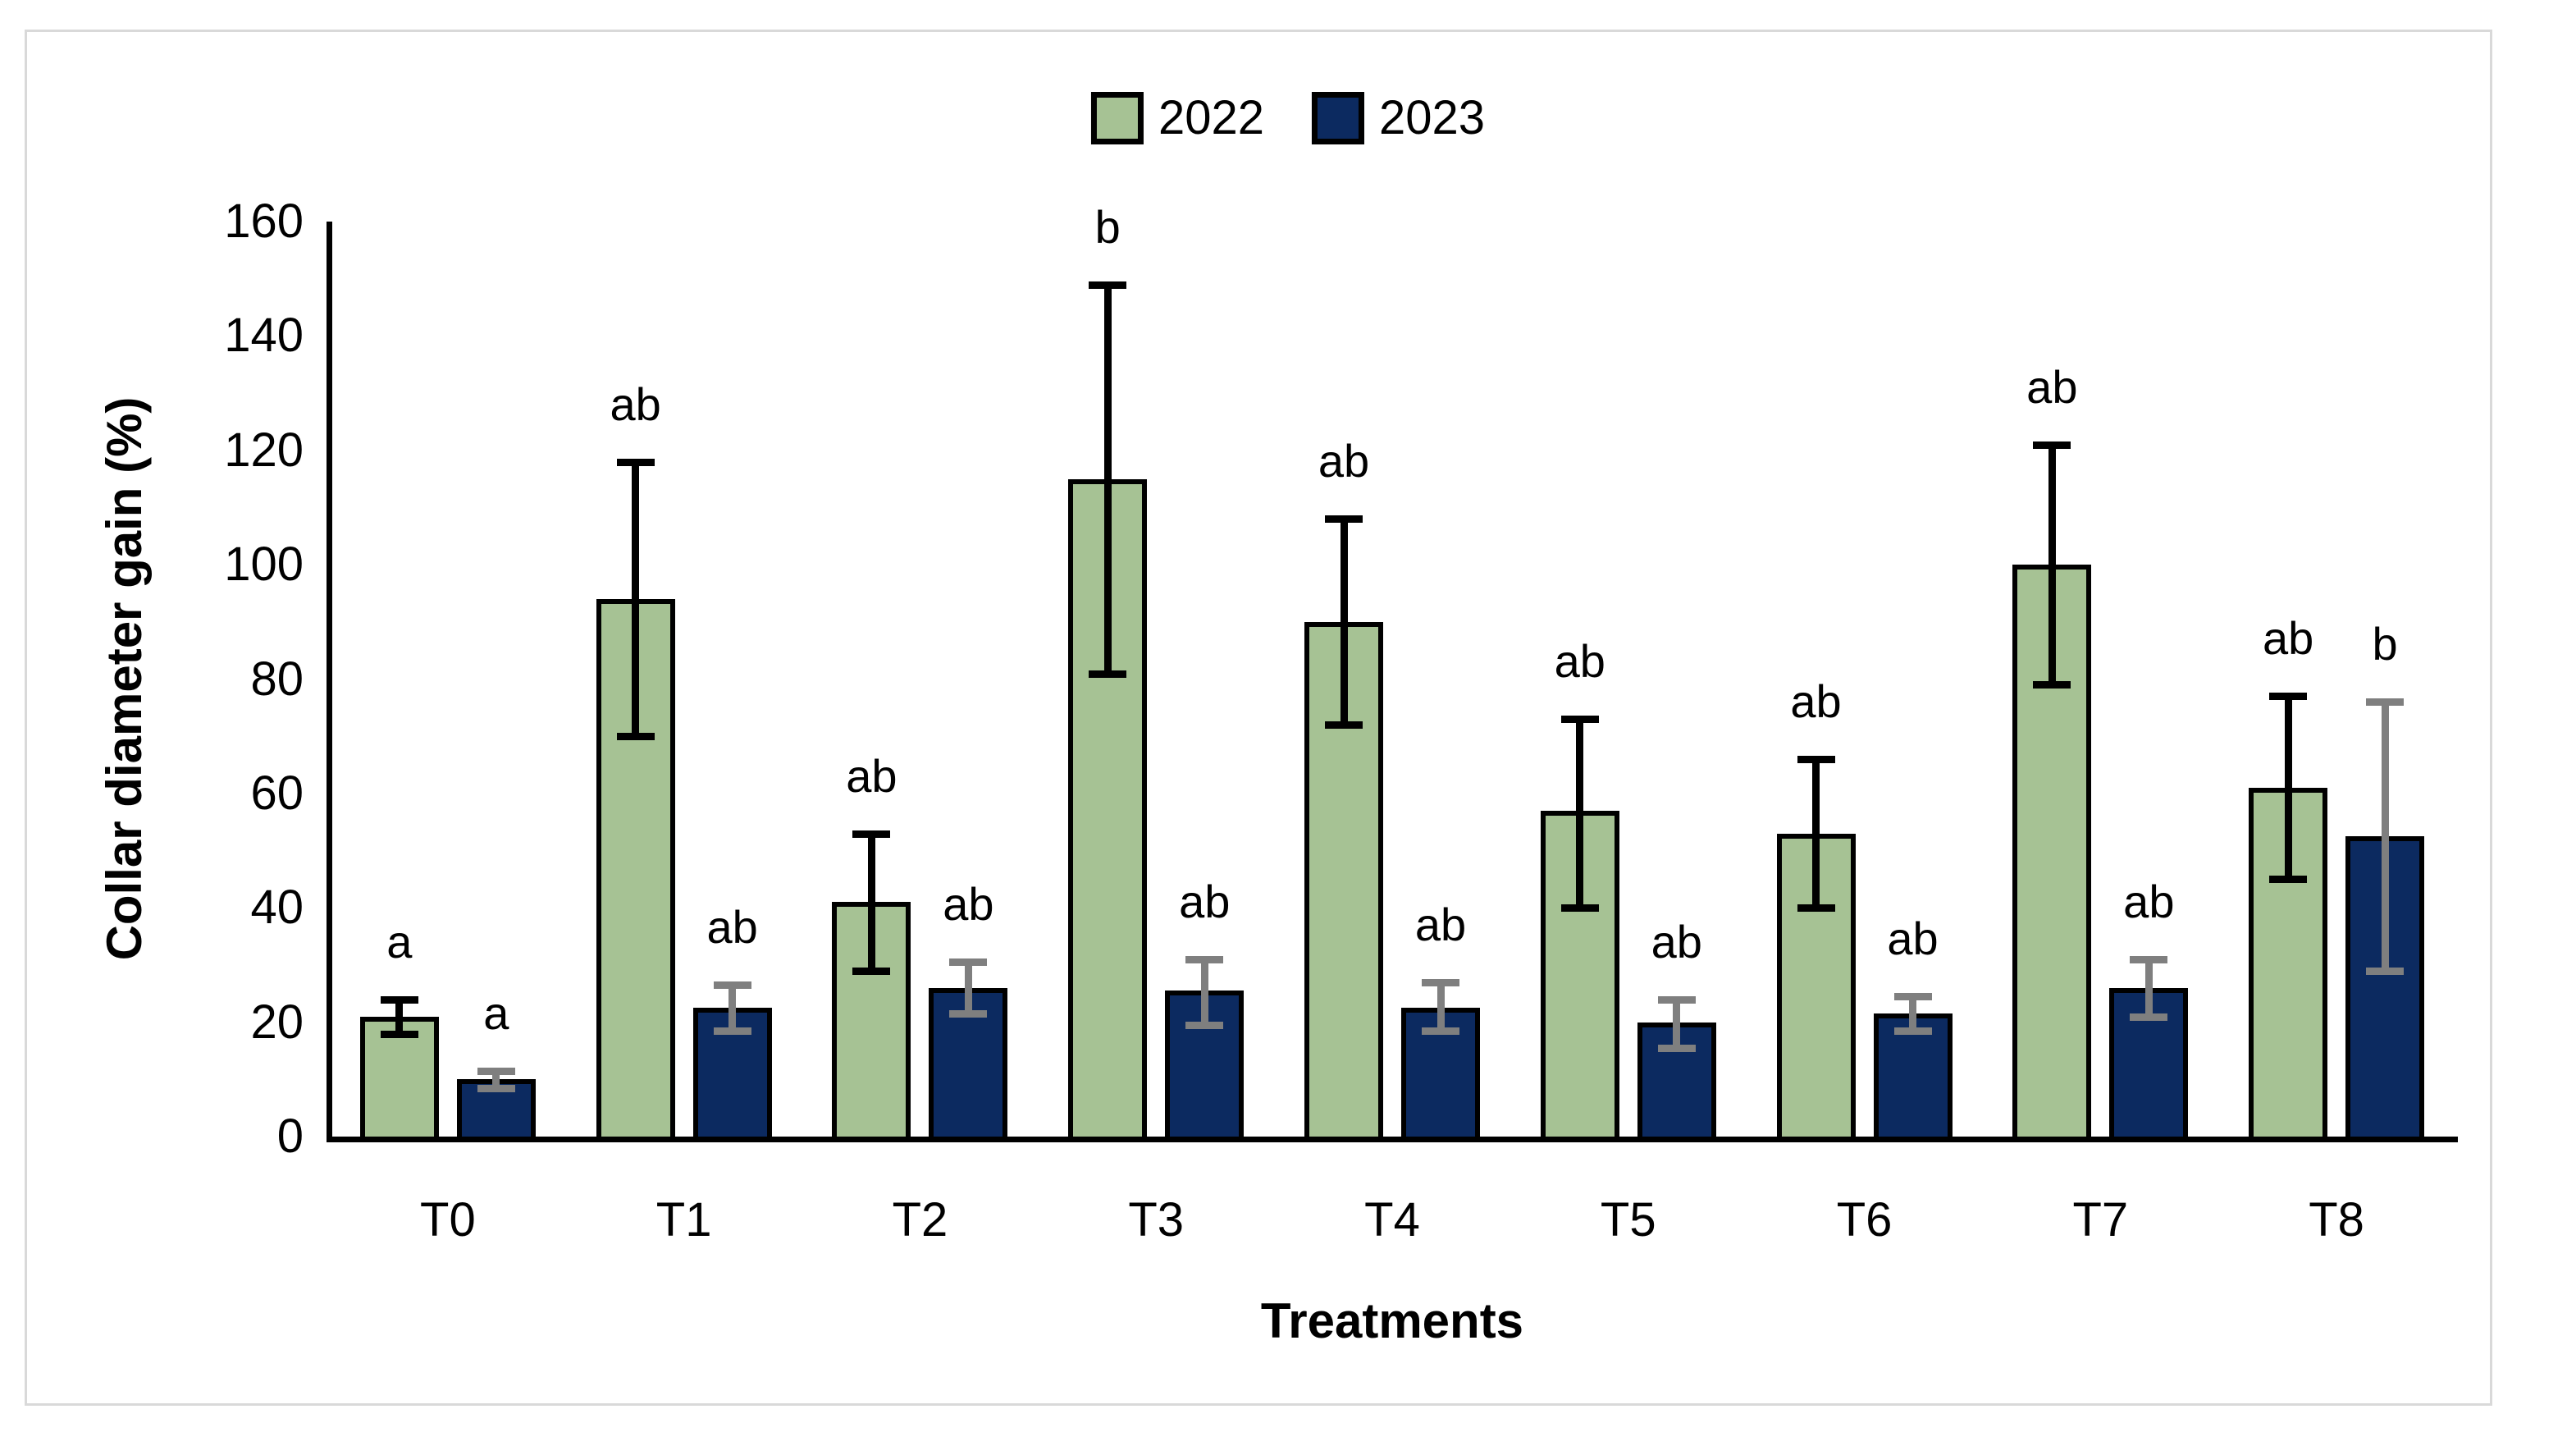 The height and width of the screenshot is (1432, 2576). What do you see at coordinates (1205, 959) in the screenshot?
I see `error-cap-high-2023-T3` at bounding box center [1205, 959].